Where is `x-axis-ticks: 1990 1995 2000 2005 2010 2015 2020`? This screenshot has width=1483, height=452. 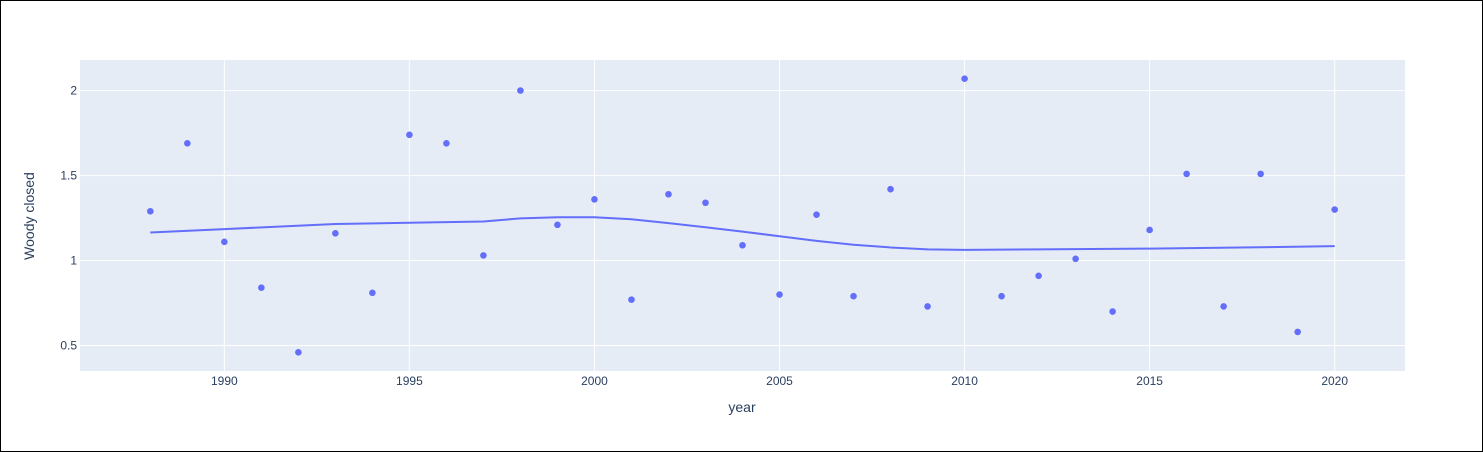
x-axis-ticks: 1990 1995 2000 2005 2010 2015 2020 is located at coordinates (779, 381).